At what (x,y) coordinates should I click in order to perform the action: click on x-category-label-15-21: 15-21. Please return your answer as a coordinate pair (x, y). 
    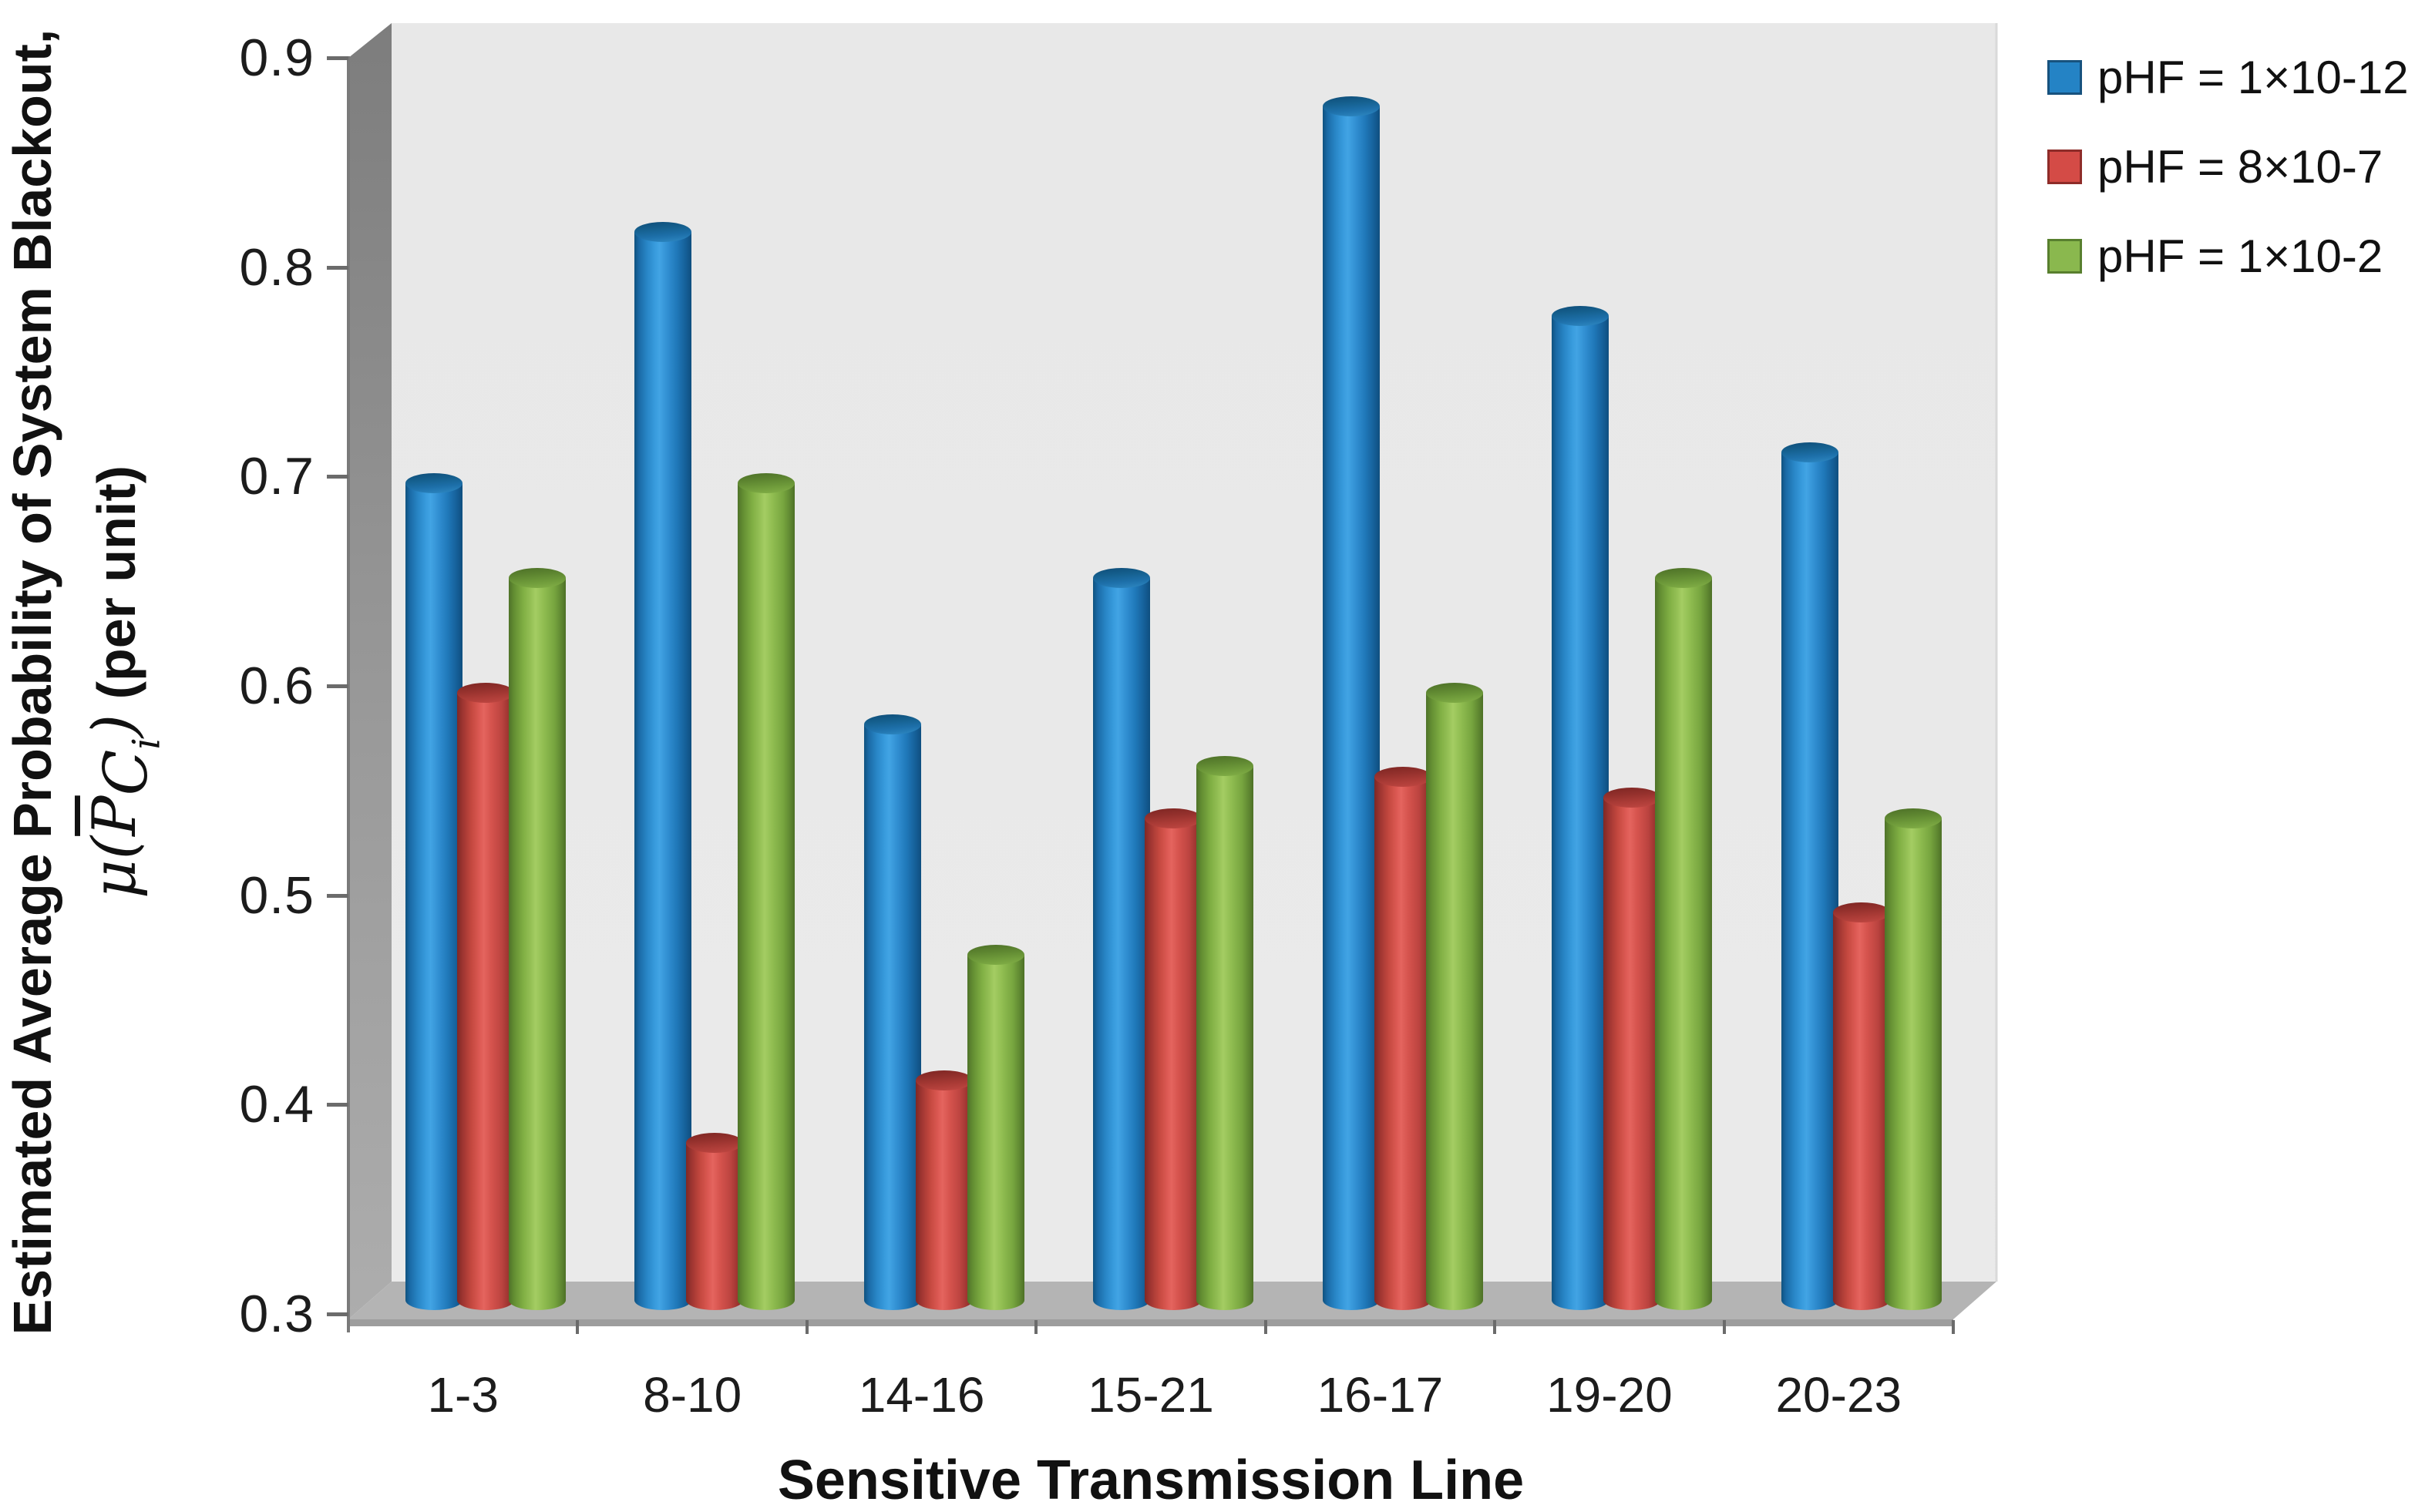
    Looking at the image, I should click on (1151, 1395).